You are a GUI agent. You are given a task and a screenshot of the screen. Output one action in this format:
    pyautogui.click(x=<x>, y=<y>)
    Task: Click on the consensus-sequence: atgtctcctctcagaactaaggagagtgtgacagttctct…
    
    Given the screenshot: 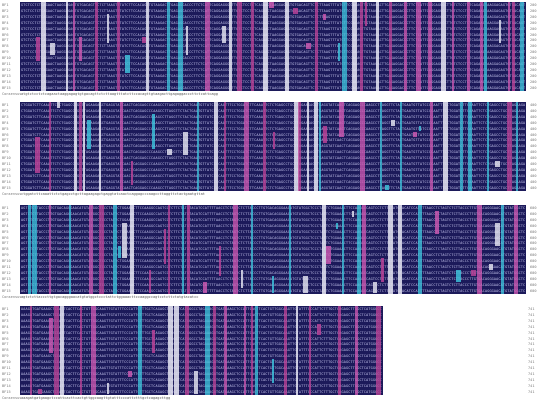 What is the action you would take?
    pyautogui.click(x=119, y=93)
    